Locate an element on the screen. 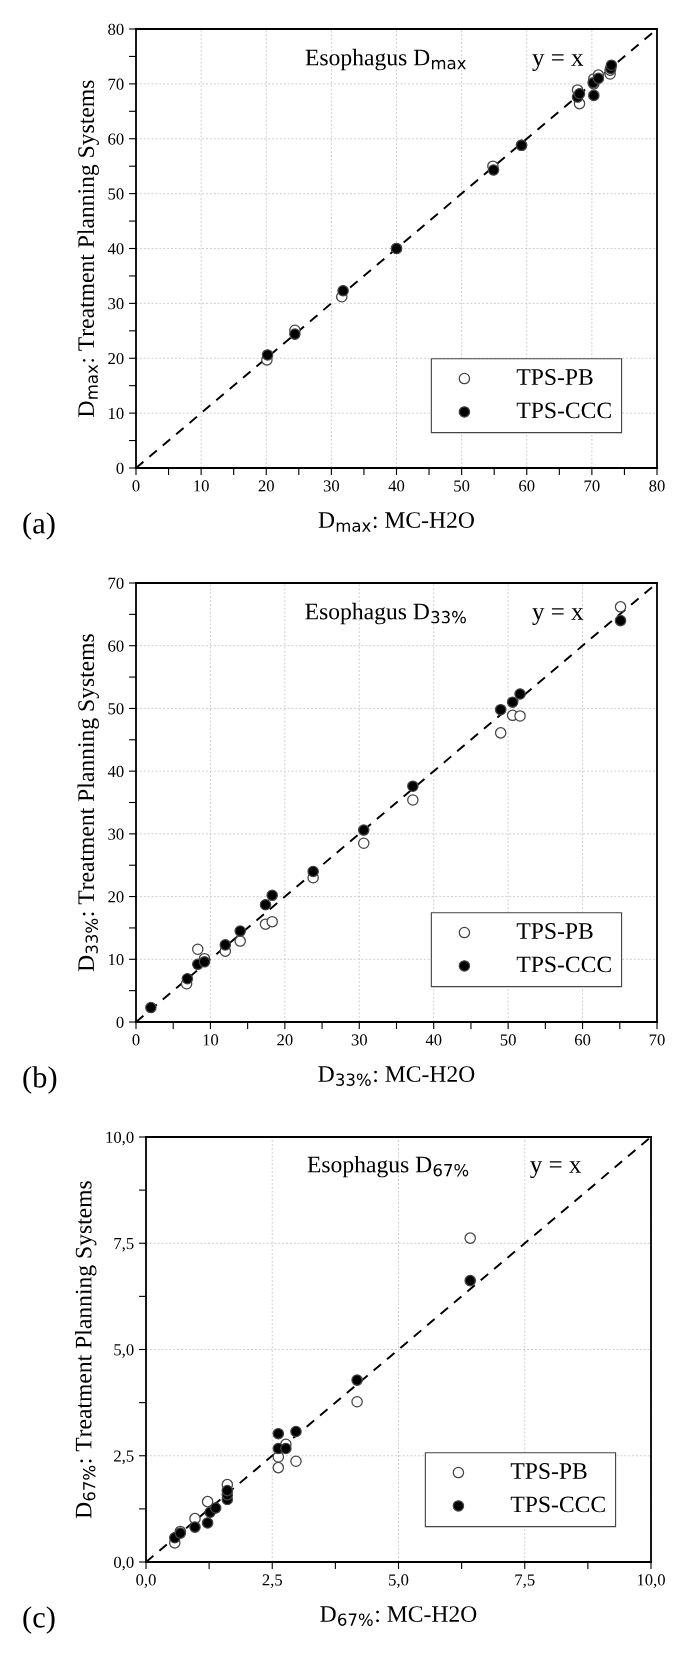 The image size is (673, 1659). text: Esophagus D$_{67%}$ is located at coordinates (388, 1166).